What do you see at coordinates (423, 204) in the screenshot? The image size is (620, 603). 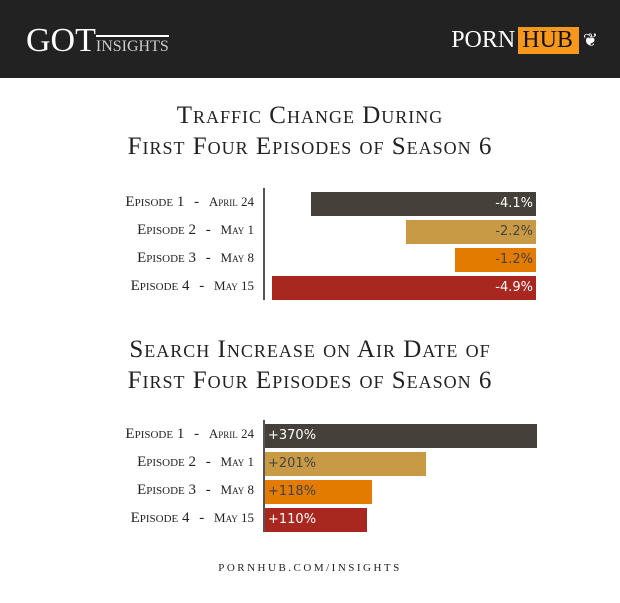 I see `bar: -4.1%` at bounding box center [423, 204].